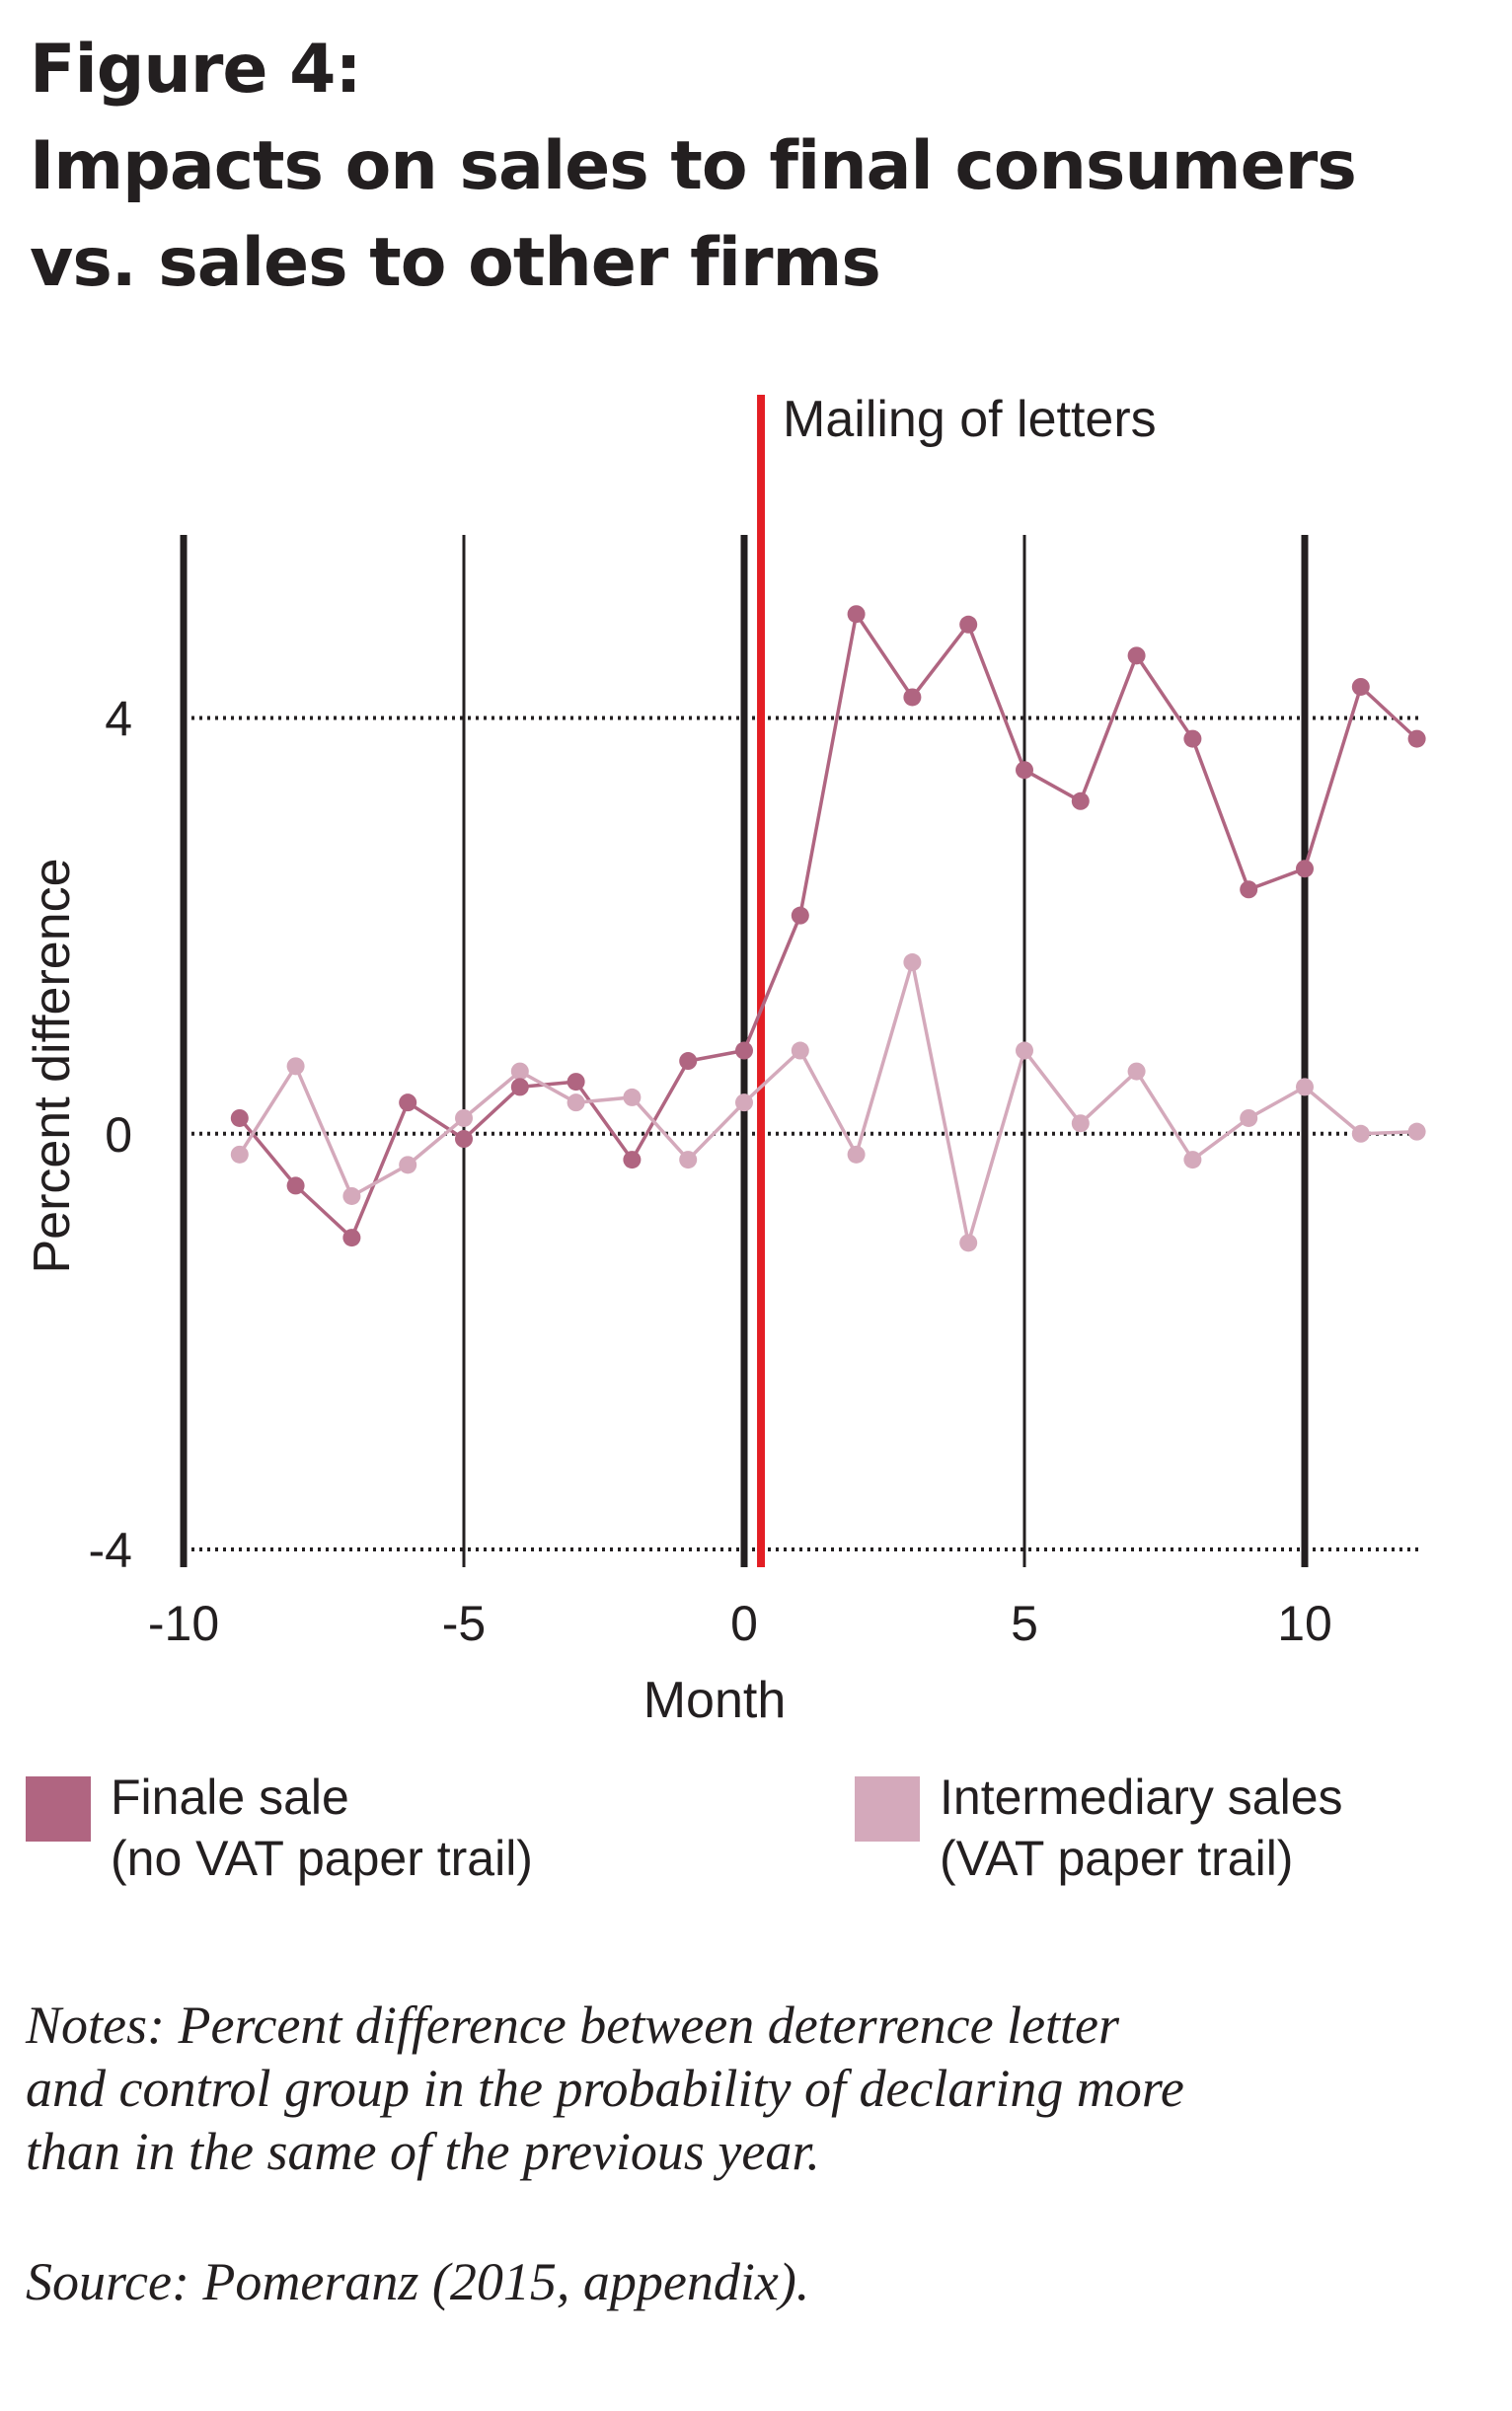 The image size is (1512, 2411). What do you see at coordinates (351, 1195) in the screenshot?
I see `data-point-intermediary-sales-neg7` at bounding box center [351, 1195].